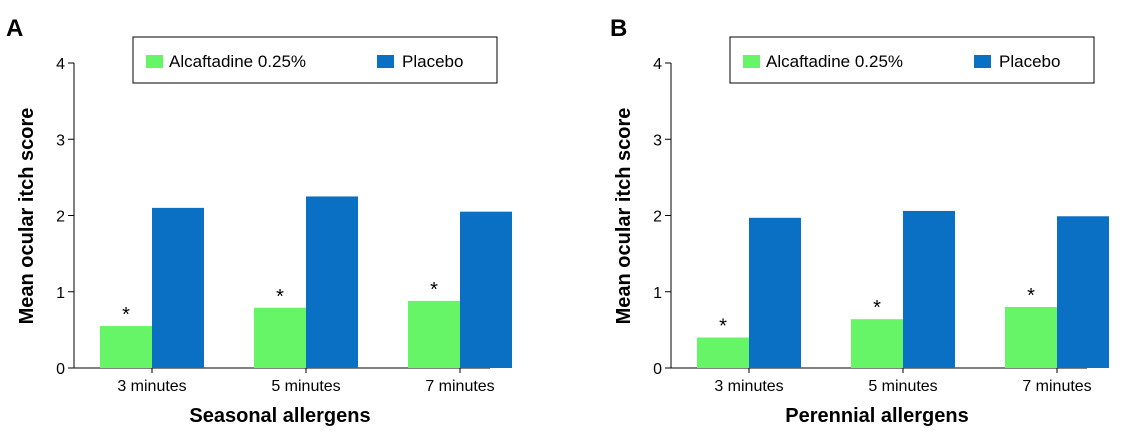 Image resolution: width=1123 pixels, height=435 pixels. I want to click on x-axis-label: Perennial allergens, so click(876, 416).